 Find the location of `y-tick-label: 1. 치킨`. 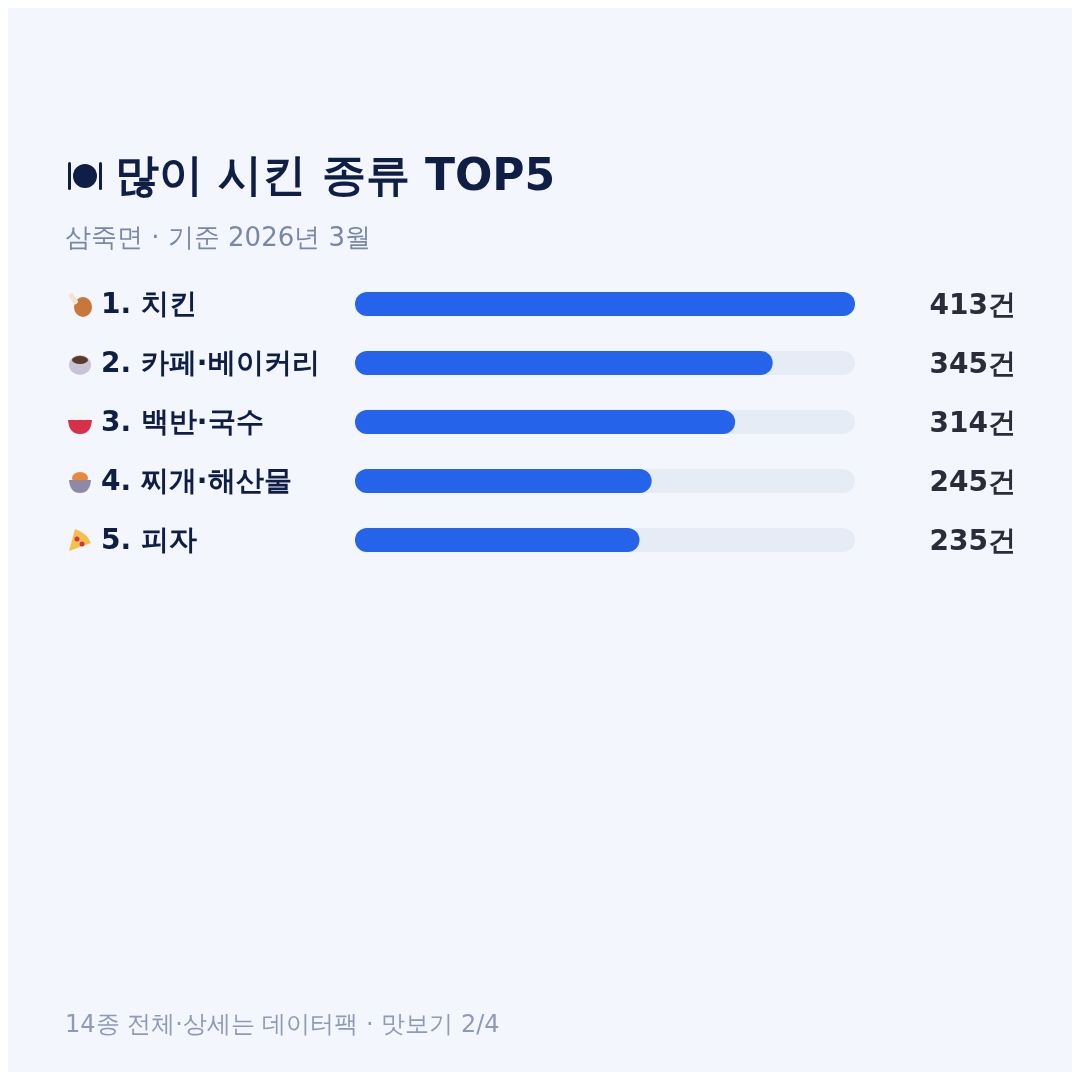

y-tick-label: 1. 치킨 is located at coordinates (149, 304).